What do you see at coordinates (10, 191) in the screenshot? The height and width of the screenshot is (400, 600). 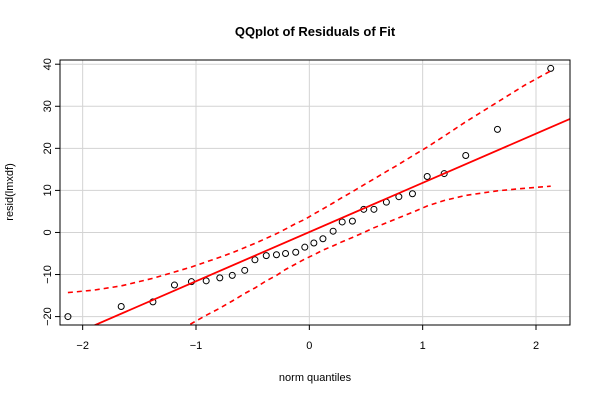 I see `y-axis-label: resid(lmxdf)` at bounding box center [10, 191].